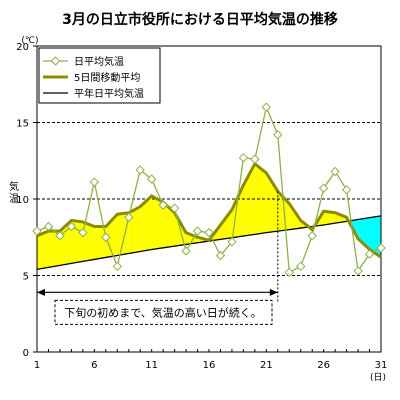 The image size is (400, 400). Describe the element at coordinates (94, 365) in the screenshot. I see `x-tick-label: 6` at that location.